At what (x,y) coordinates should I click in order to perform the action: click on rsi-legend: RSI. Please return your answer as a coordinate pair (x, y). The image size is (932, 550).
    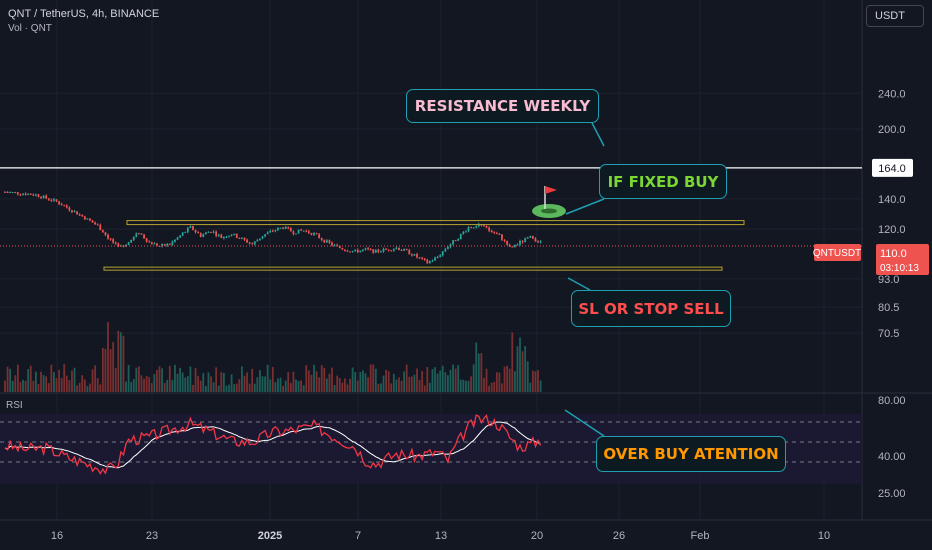
    Looking at the image, I should click on (14, 405).